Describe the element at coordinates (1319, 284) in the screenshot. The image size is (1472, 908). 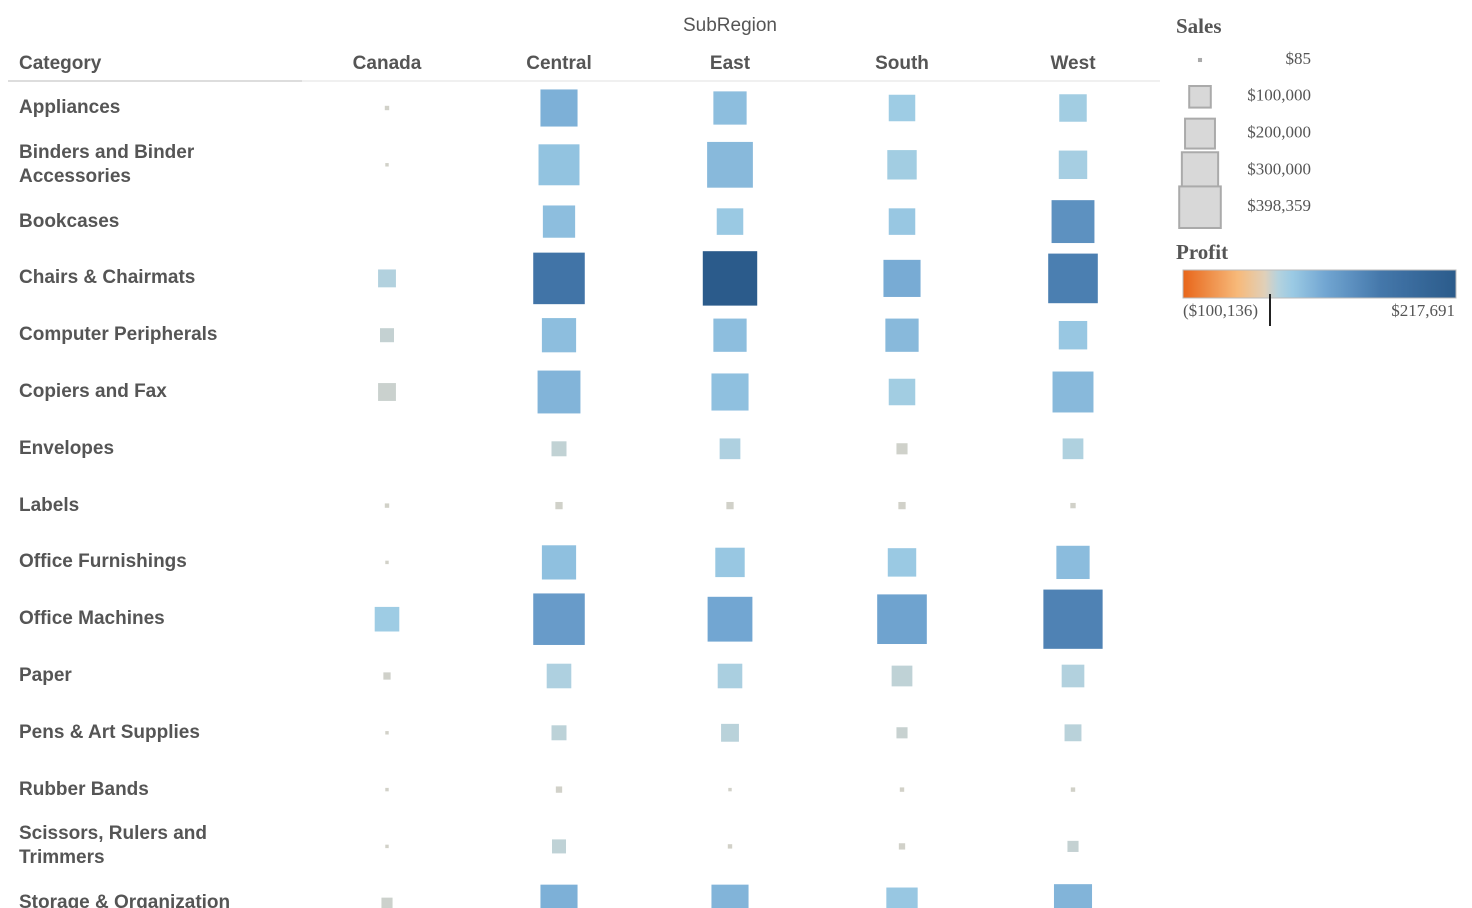
I see `color-ramp` at that location.